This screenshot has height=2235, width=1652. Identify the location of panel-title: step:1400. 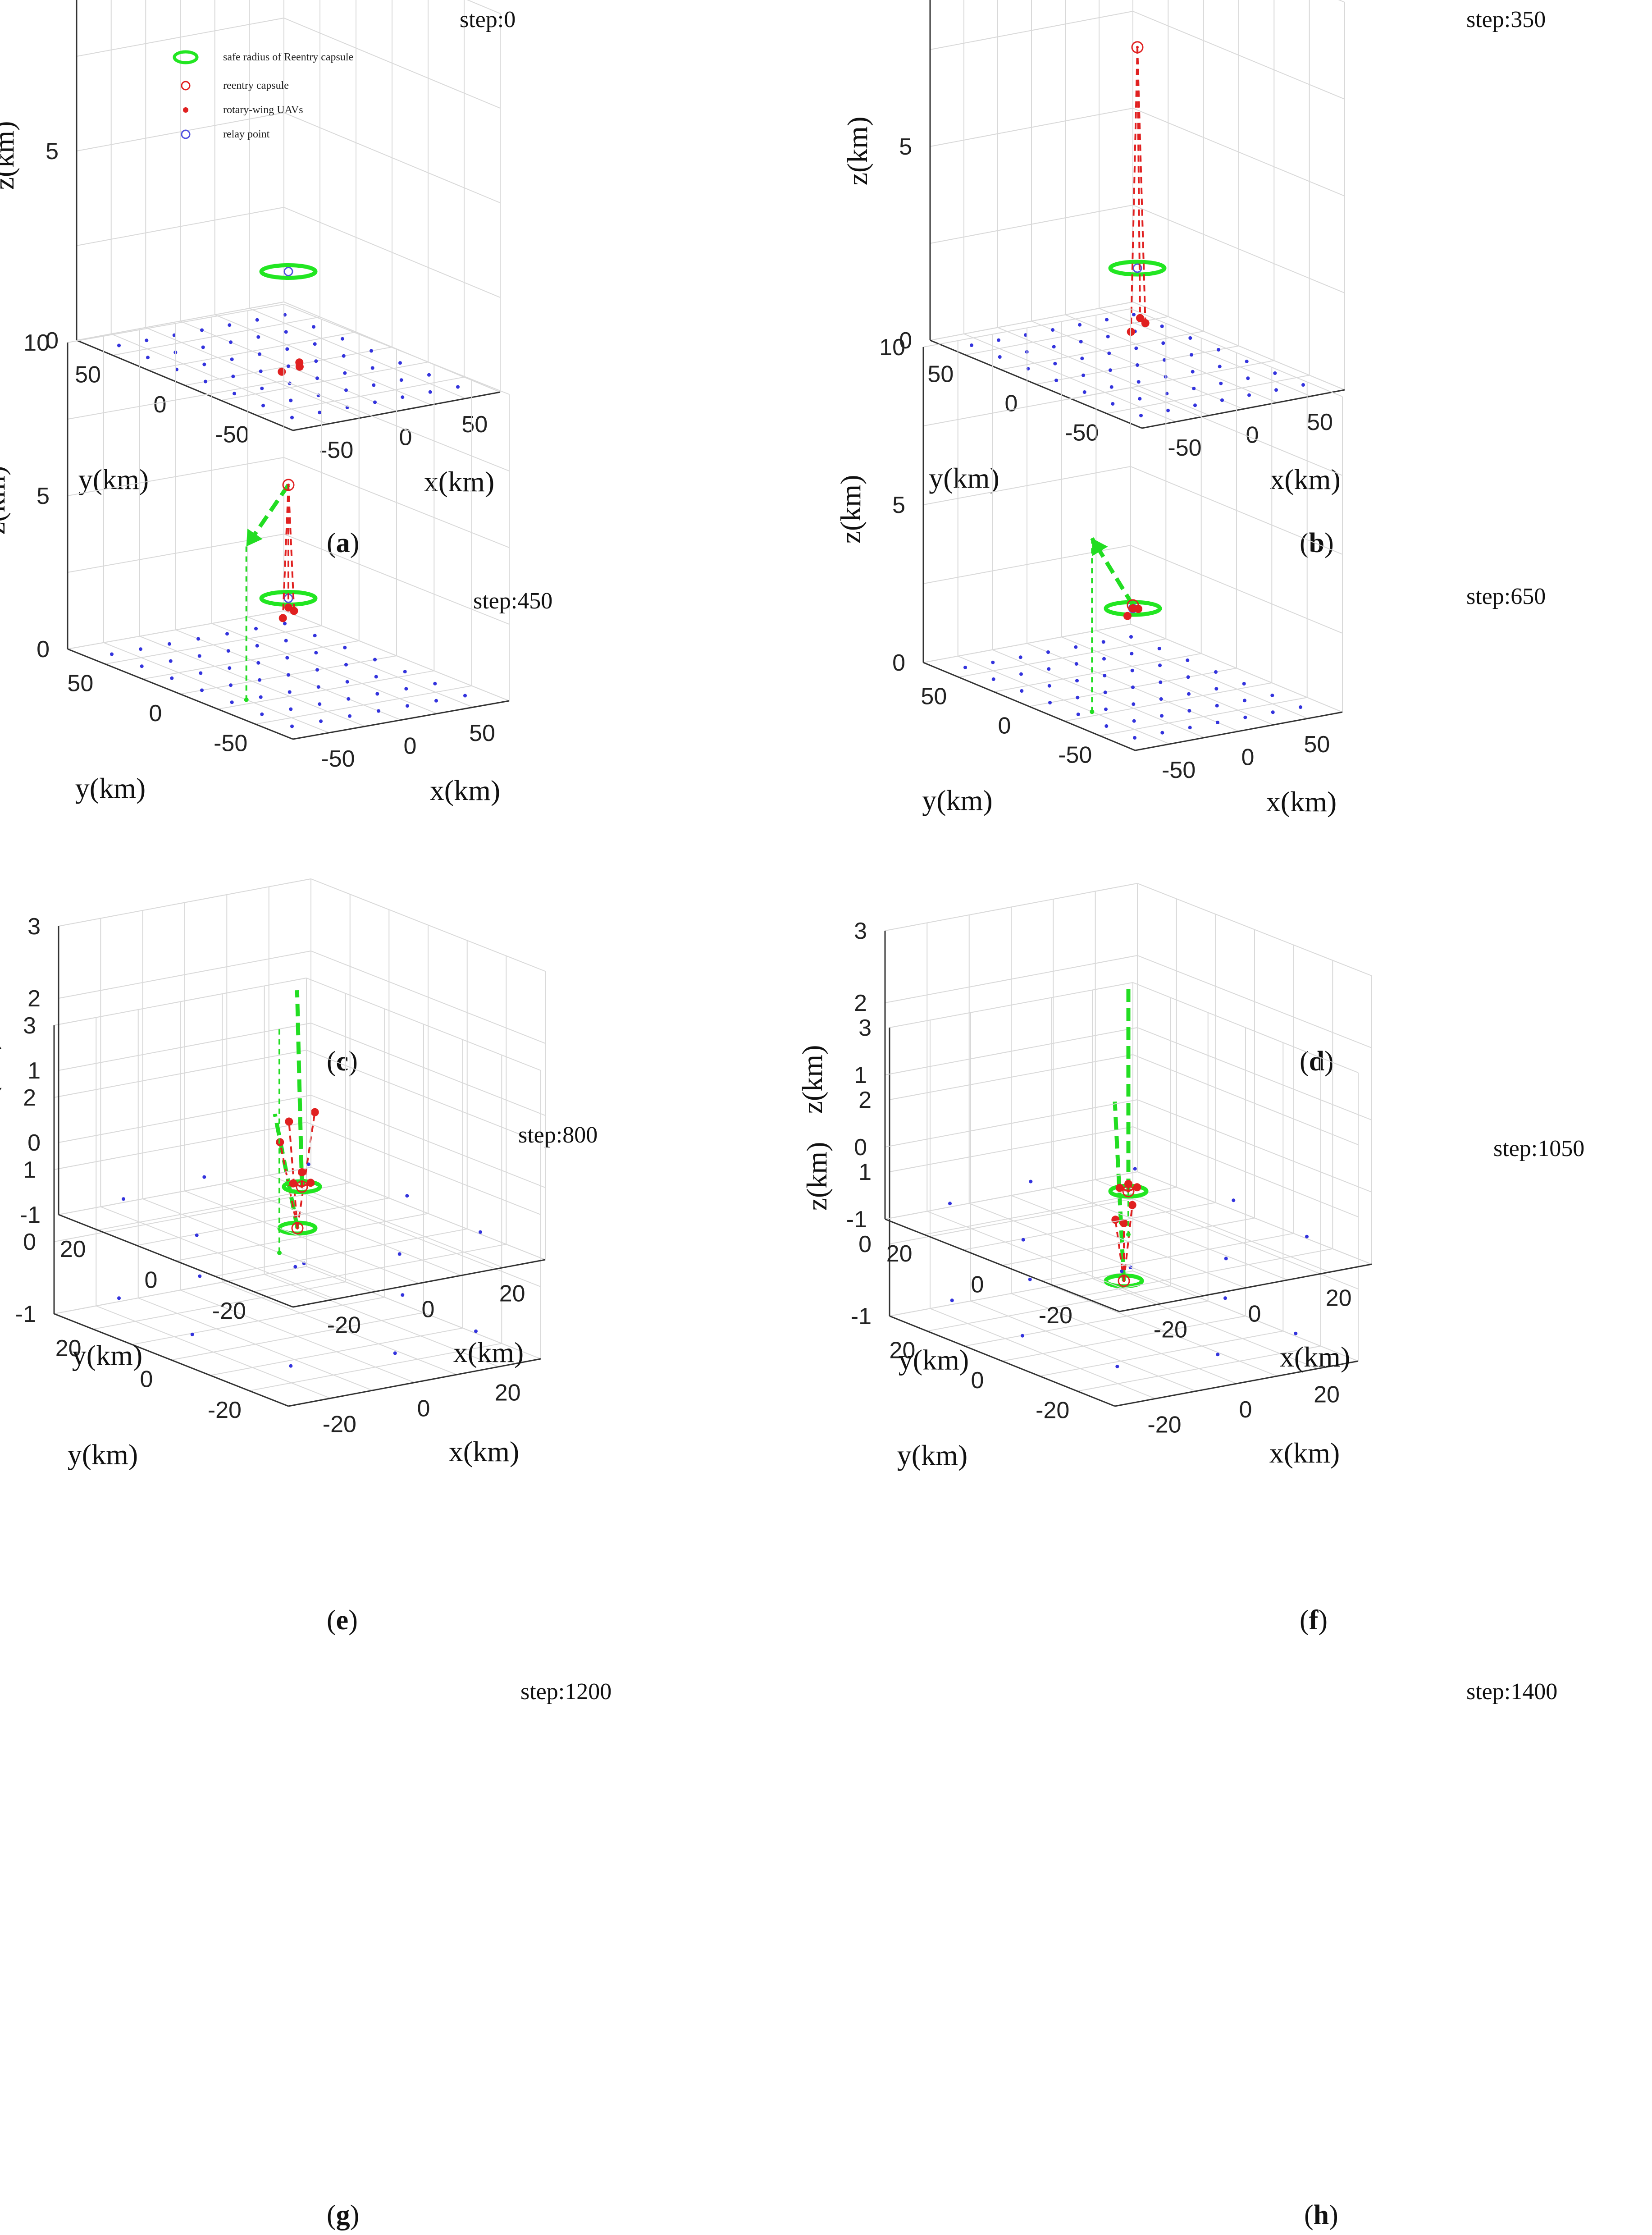
(1511, 1692).